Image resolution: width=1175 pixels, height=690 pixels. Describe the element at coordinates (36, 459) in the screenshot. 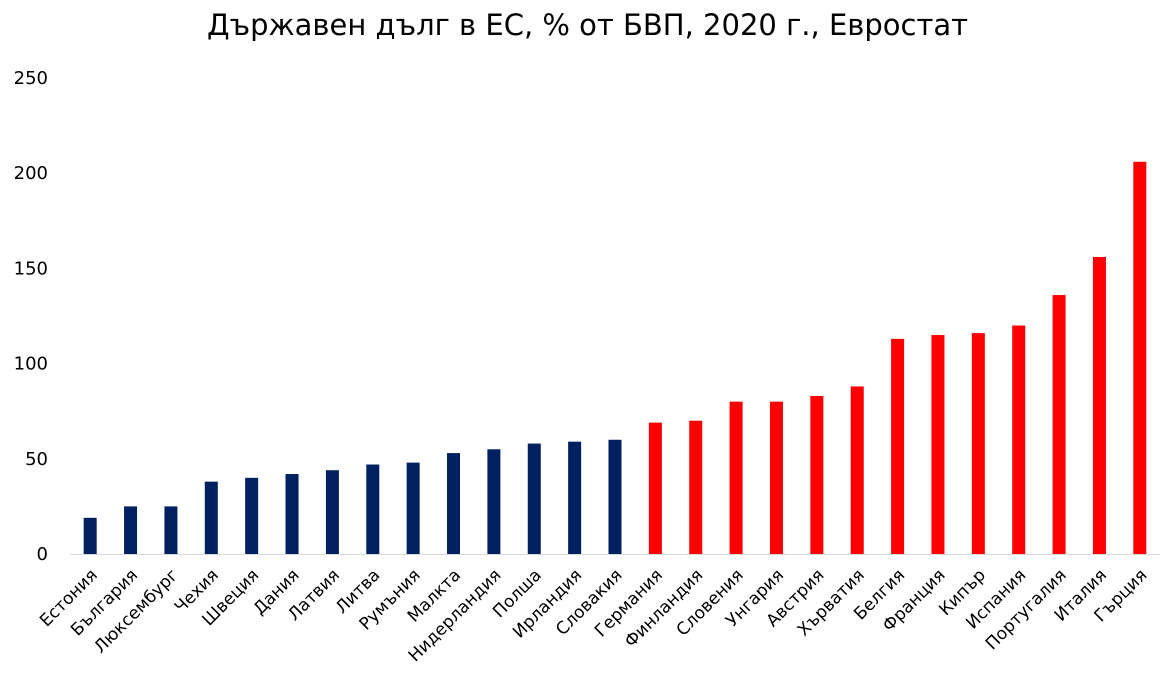

I see `y-tick-label: 50` at that location.